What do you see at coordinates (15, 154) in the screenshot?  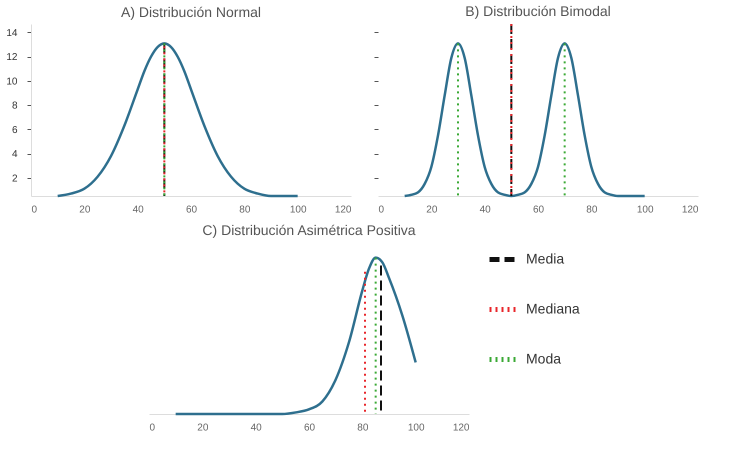 I see `y-tick-label: 4` at bounding box center [15, 154].